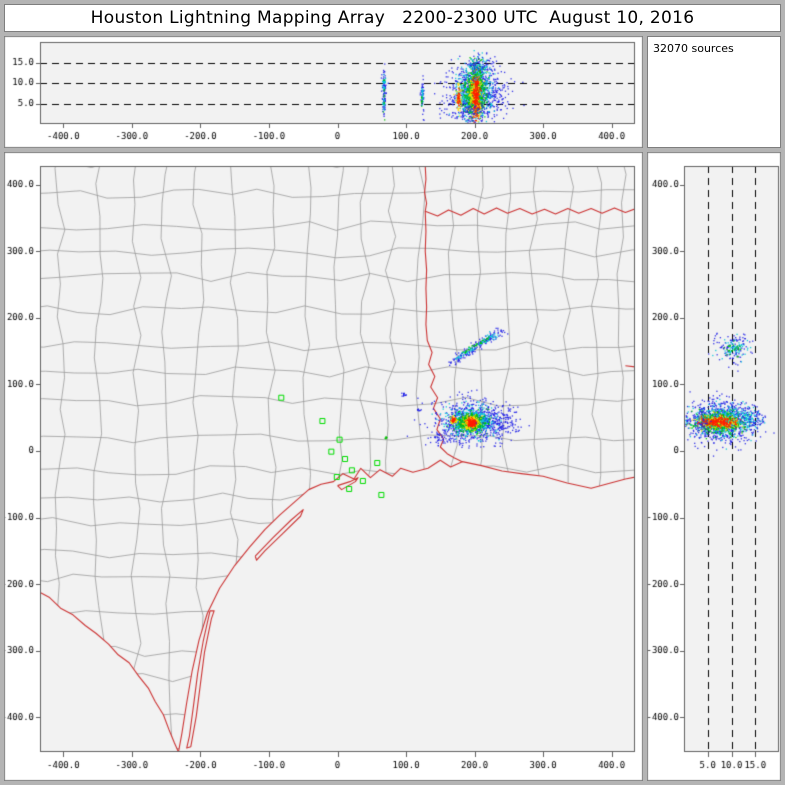  I want to click on ew-altitude-projection-plot, so click(323, 92).